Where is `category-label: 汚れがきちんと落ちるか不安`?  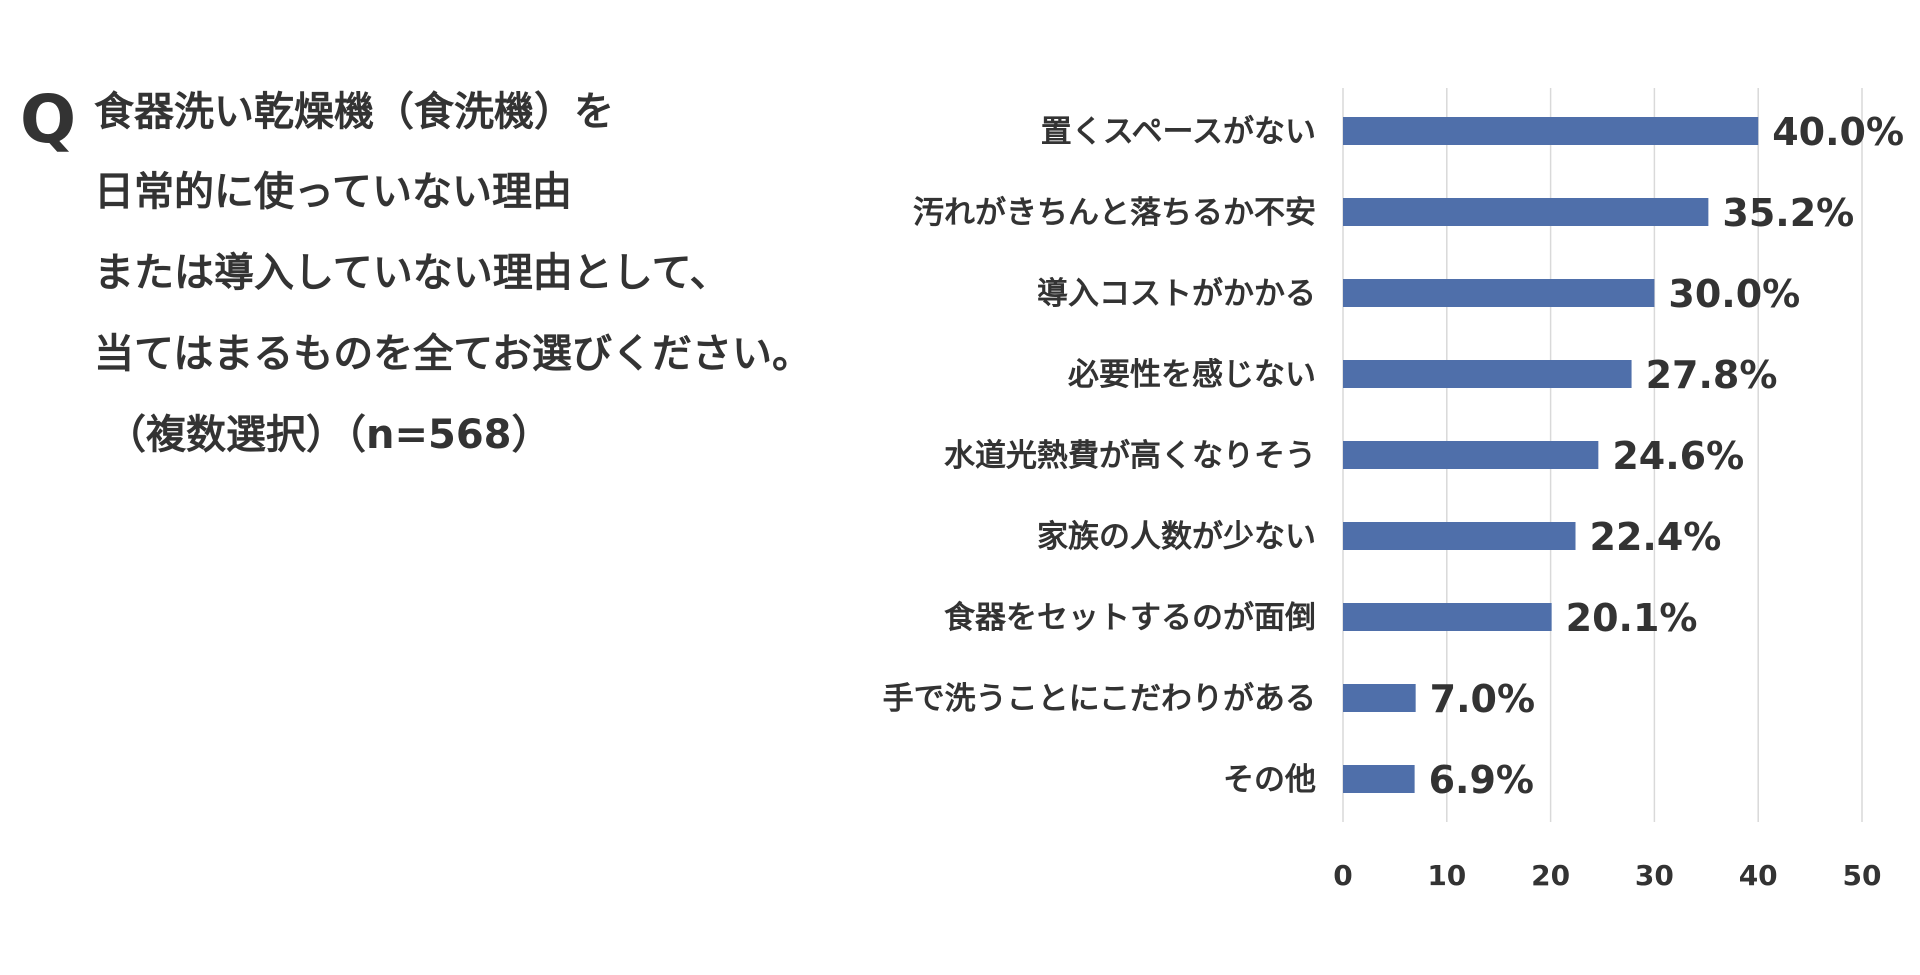
category-label: 汚れがきちんと落ちるか不安 is located at coordinates (1114, 213).